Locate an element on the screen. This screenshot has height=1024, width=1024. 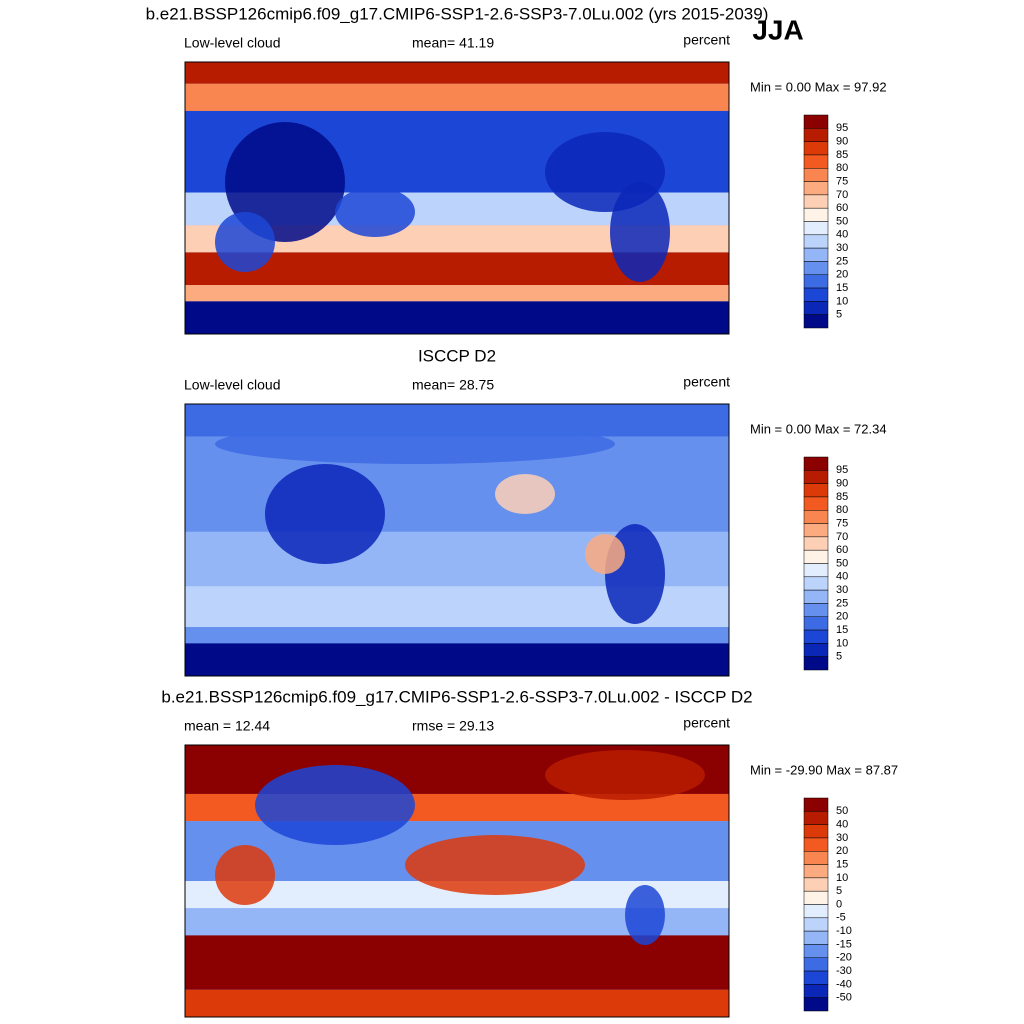
colorbar-label: -10 is located at coordinates (844, 931).